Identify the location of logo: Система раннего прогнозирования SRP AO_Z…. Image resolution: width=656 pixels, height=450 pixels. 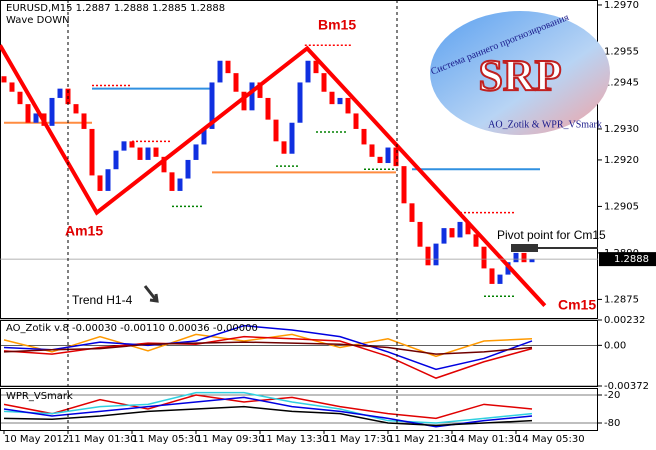
(519, 73).